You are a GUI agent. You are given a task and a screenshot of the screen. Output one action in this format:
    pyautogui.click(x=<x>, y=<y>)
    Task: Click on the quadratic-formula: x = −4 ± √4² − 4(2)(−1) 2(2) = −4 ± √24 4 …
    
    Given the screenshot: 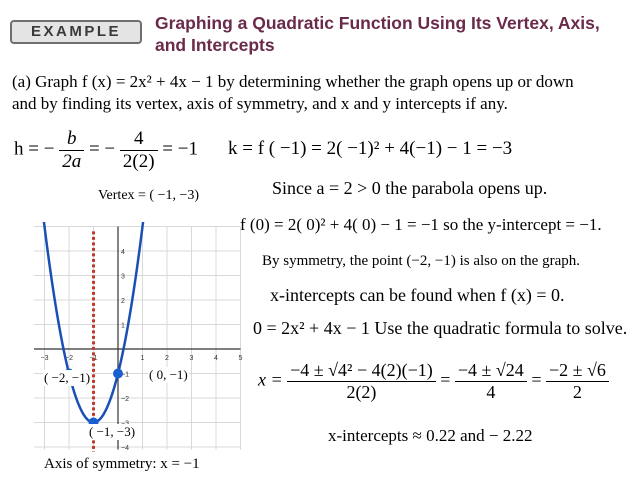 What is the action you would take?
    pyautogui.click(x=433, y=381)
    